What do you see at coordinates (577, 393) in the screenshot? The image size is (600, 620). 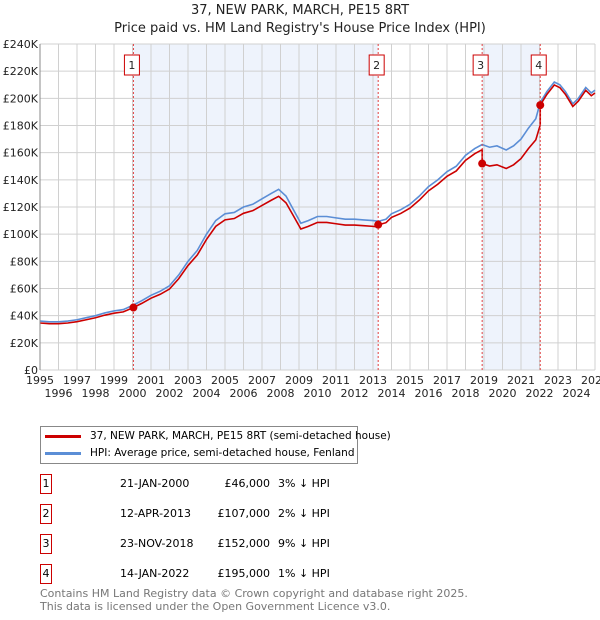 I see `x-tick-label: 2024` at bounding box center [577, 393].